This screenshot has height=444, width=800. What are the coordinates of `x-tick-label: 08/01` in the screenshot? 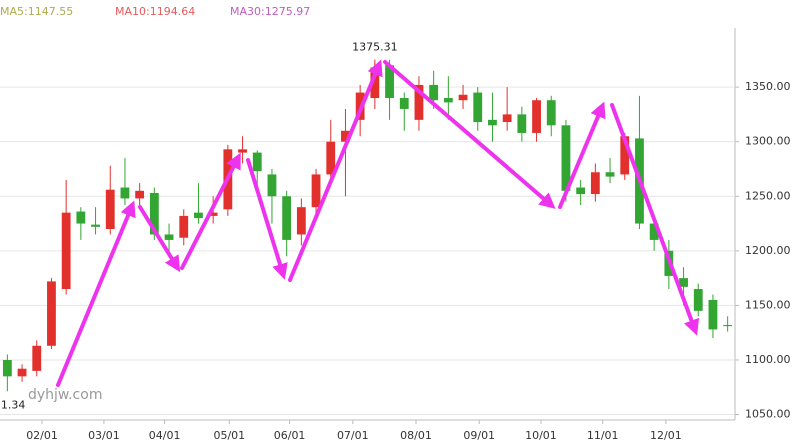 It's located at (416, 435).